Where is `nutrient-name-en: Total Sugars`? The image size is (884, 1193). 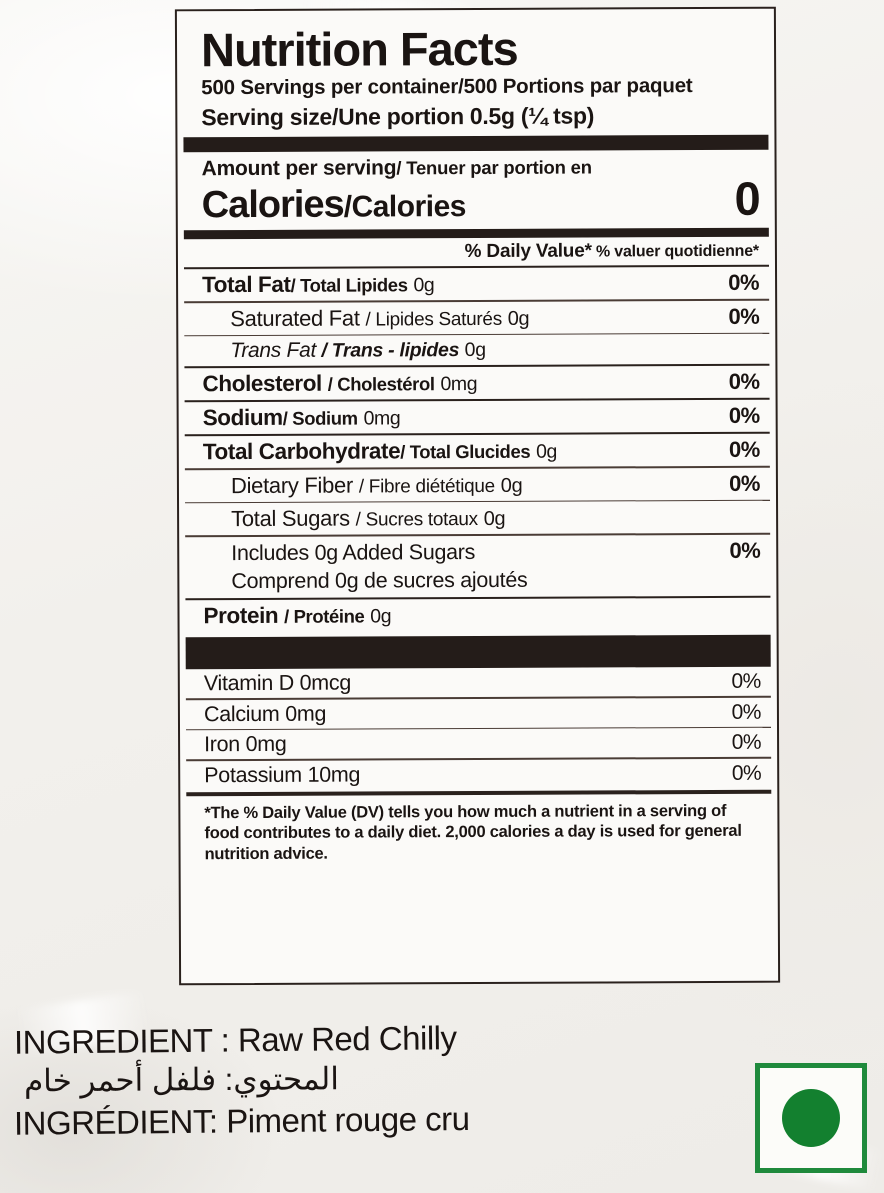
nutrient-name-en: Total Sugars is located at coordinates (290, 518).